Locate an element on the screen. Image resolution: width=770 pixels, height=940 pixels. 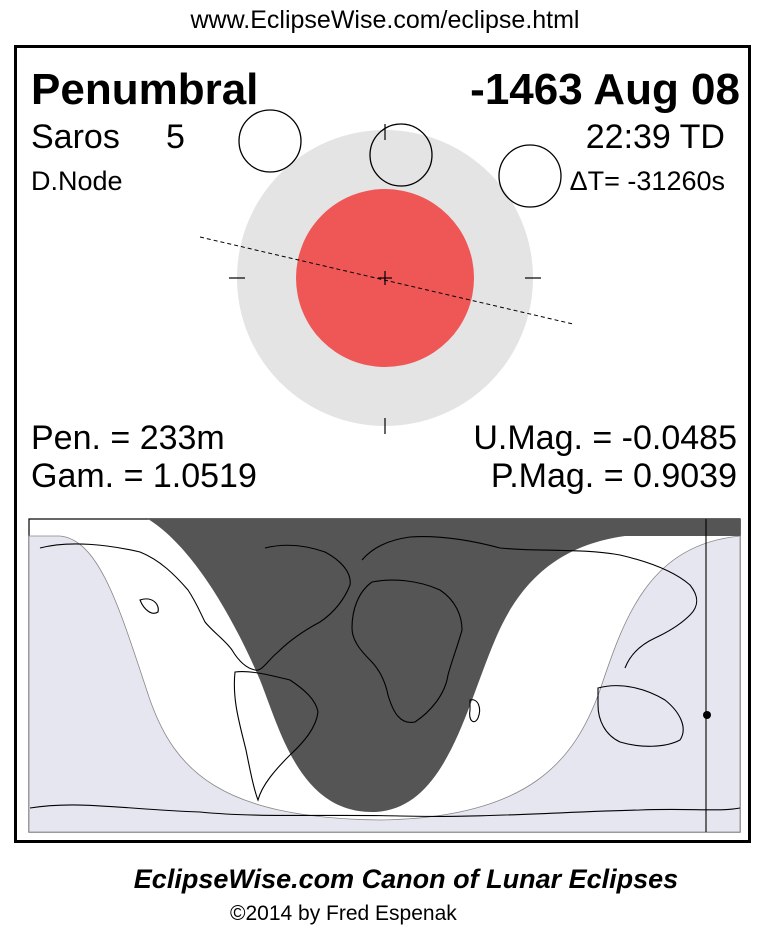
eclipse-date: -1463 Aug 08 is located at coordinates (605, 89).